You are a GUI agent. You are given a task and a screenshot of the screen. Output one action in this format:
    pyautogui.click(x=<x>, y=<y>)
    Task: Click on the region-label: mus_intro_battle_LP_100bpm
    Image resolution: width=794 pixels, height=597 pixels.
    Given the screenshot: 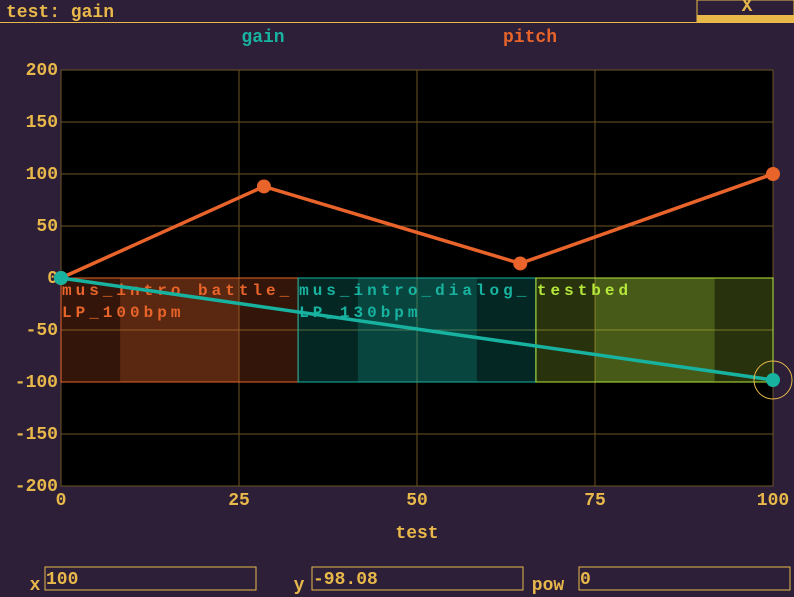 What is the action you would take?
    pyautogui.click(x=178, y=302)
    